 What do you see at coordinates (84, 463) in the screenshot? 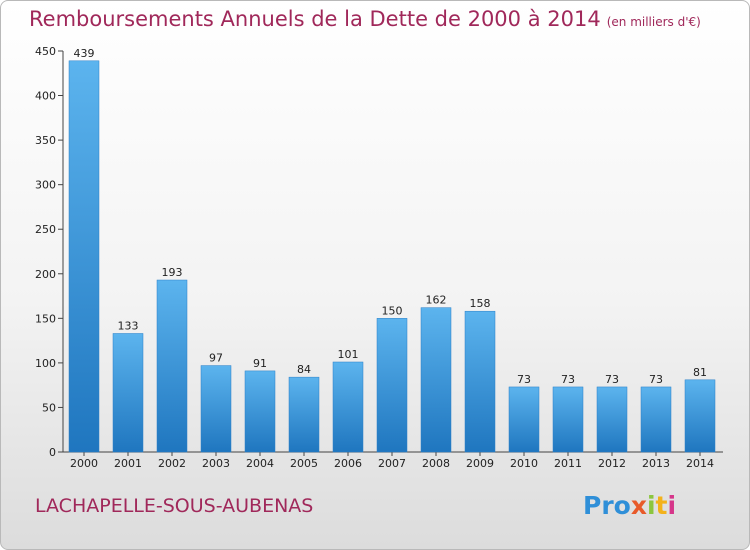
I see `x-tick-label: 2000` at bounding box center [84, 463].